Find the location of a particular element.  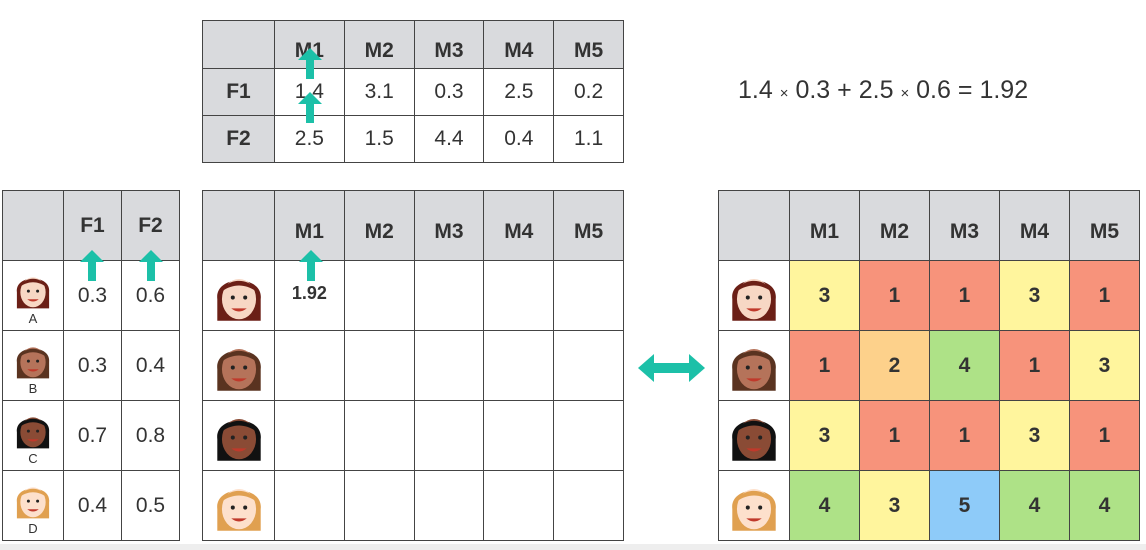

header-row: F1 F2 is located at coordinates (91, 225).